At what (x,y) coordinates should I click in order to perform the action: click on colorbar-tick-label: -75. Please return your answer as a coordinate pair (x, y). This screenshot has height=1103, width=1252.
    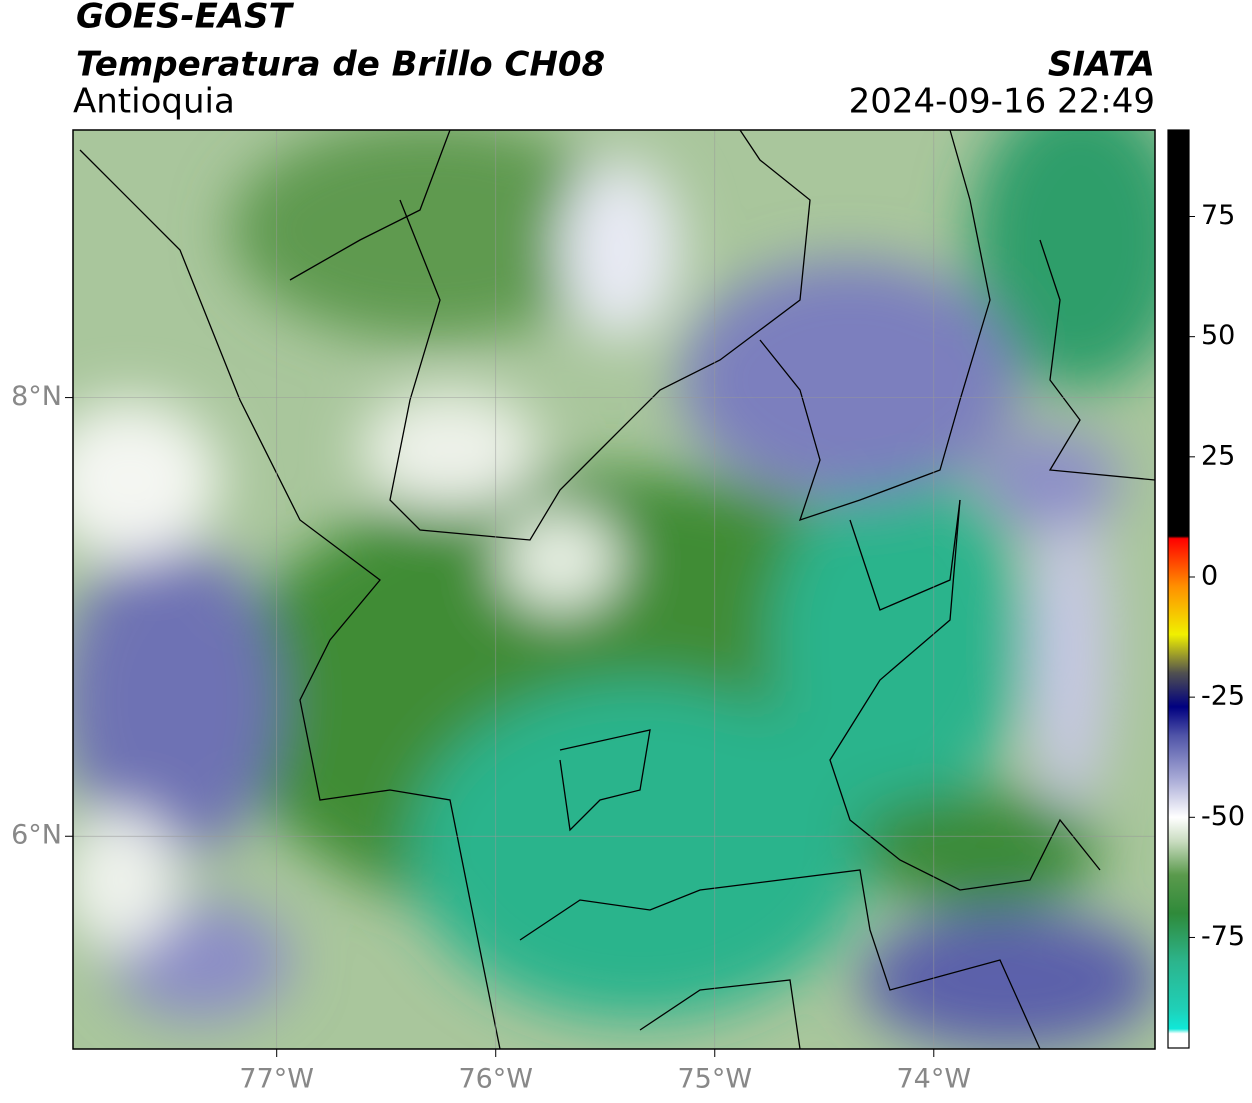
    Looking at the image, I should click on (1223, 936).